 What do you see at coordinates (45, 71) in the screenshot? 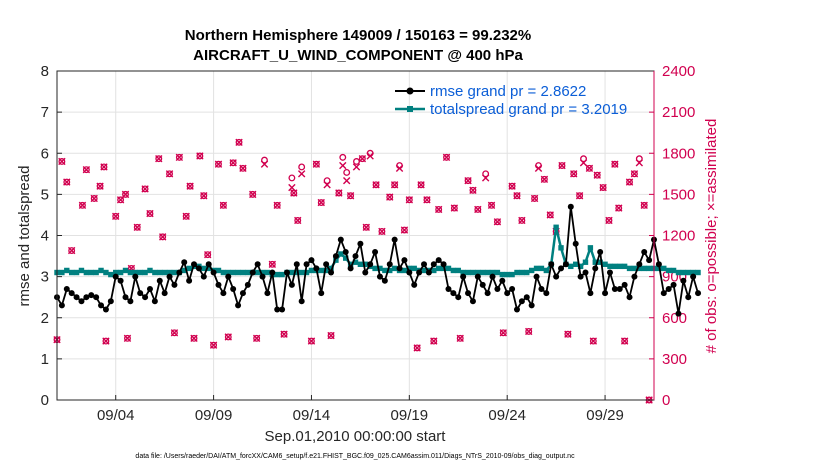
I see `left-tick-label: 8` at bounding box center [45, 71].